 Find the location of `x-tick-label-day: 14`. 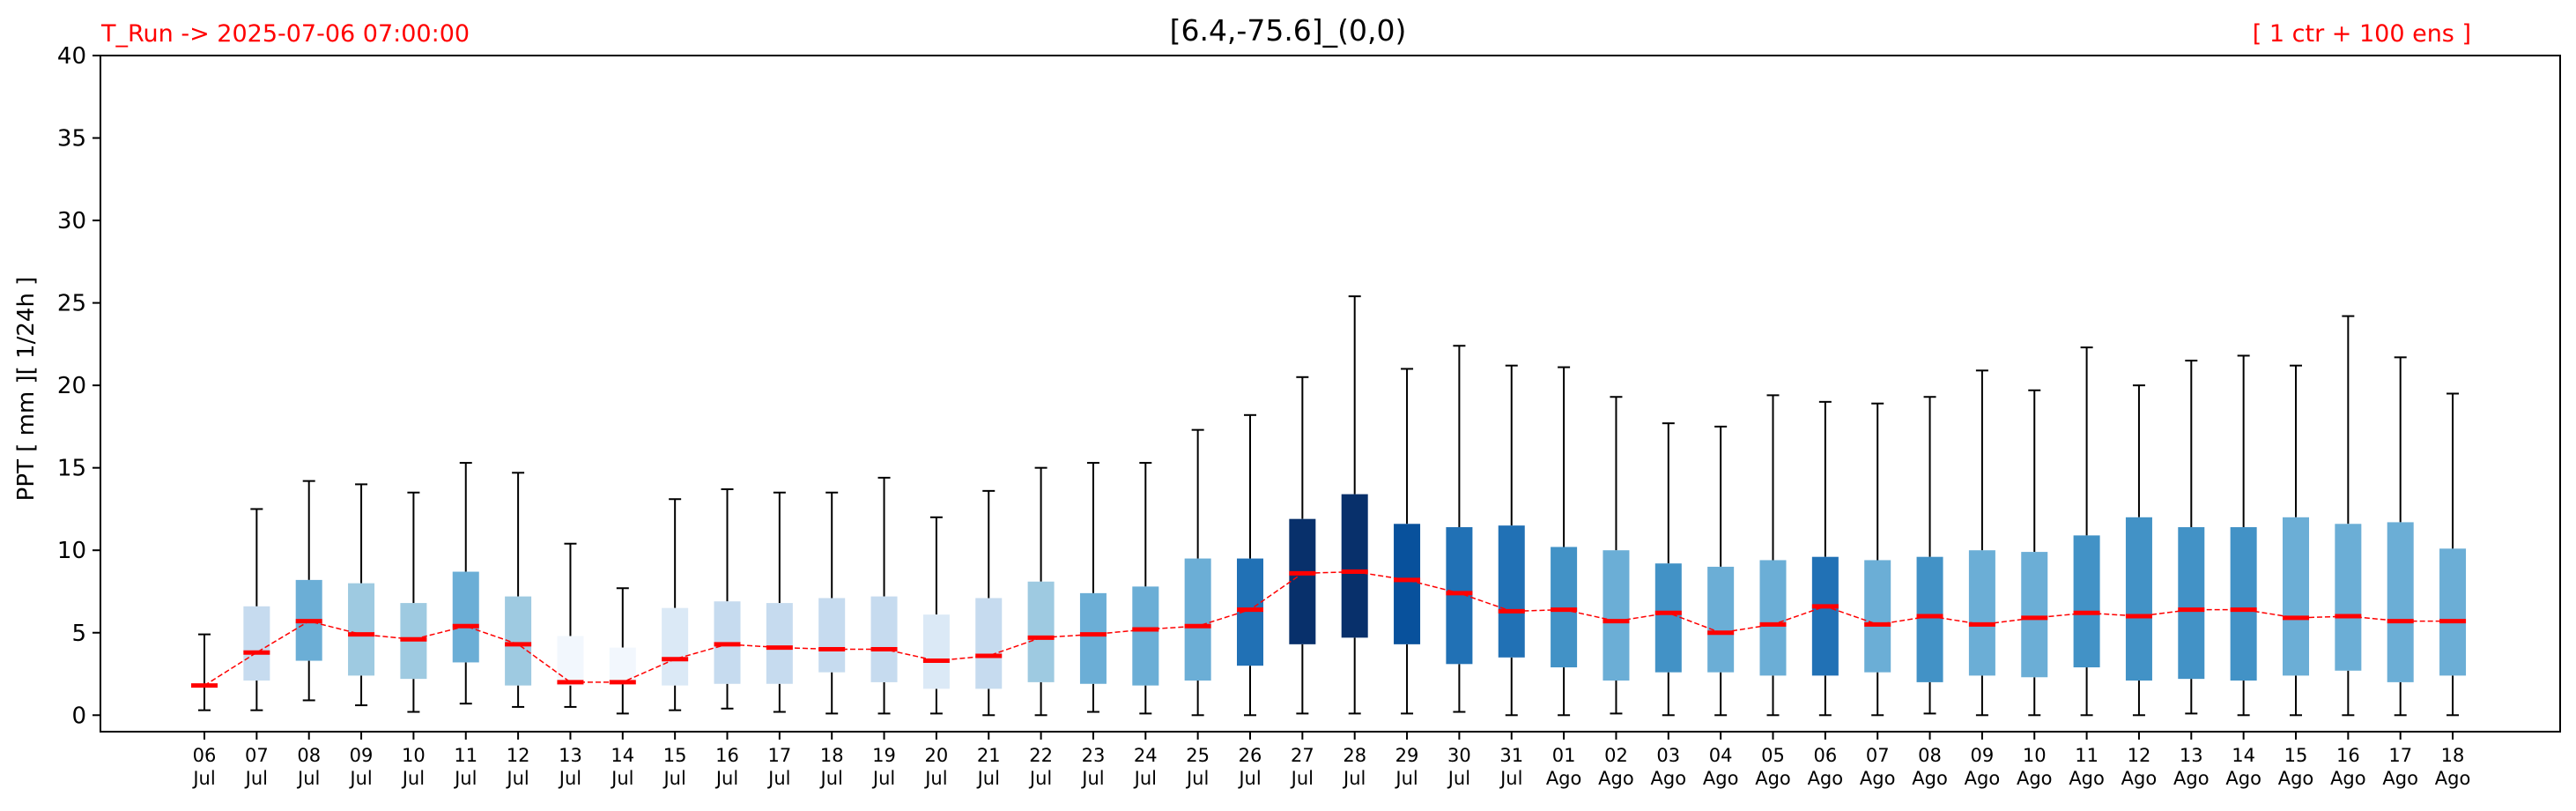

x-tick-label-day: 14 is located at coordinates (622, 756).